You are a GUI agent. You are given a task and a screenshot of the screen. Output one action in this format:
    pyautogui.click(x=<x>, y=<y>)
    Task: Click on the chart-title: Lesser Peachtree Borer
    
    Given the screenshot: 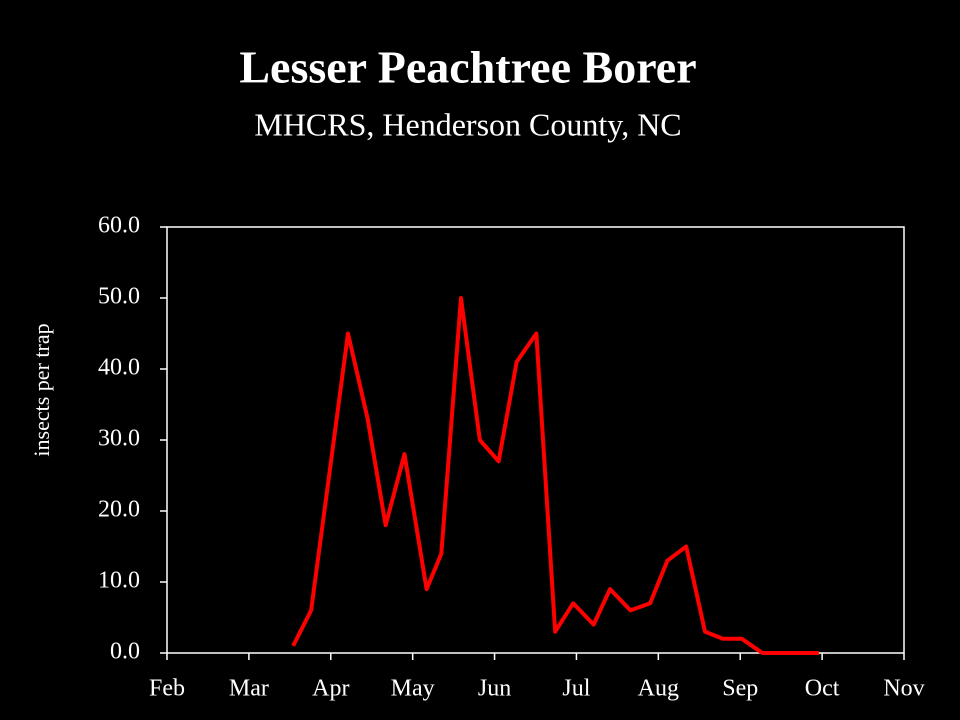 What is the action you would take?
    pyautogui.click(x=467, y=67)
    